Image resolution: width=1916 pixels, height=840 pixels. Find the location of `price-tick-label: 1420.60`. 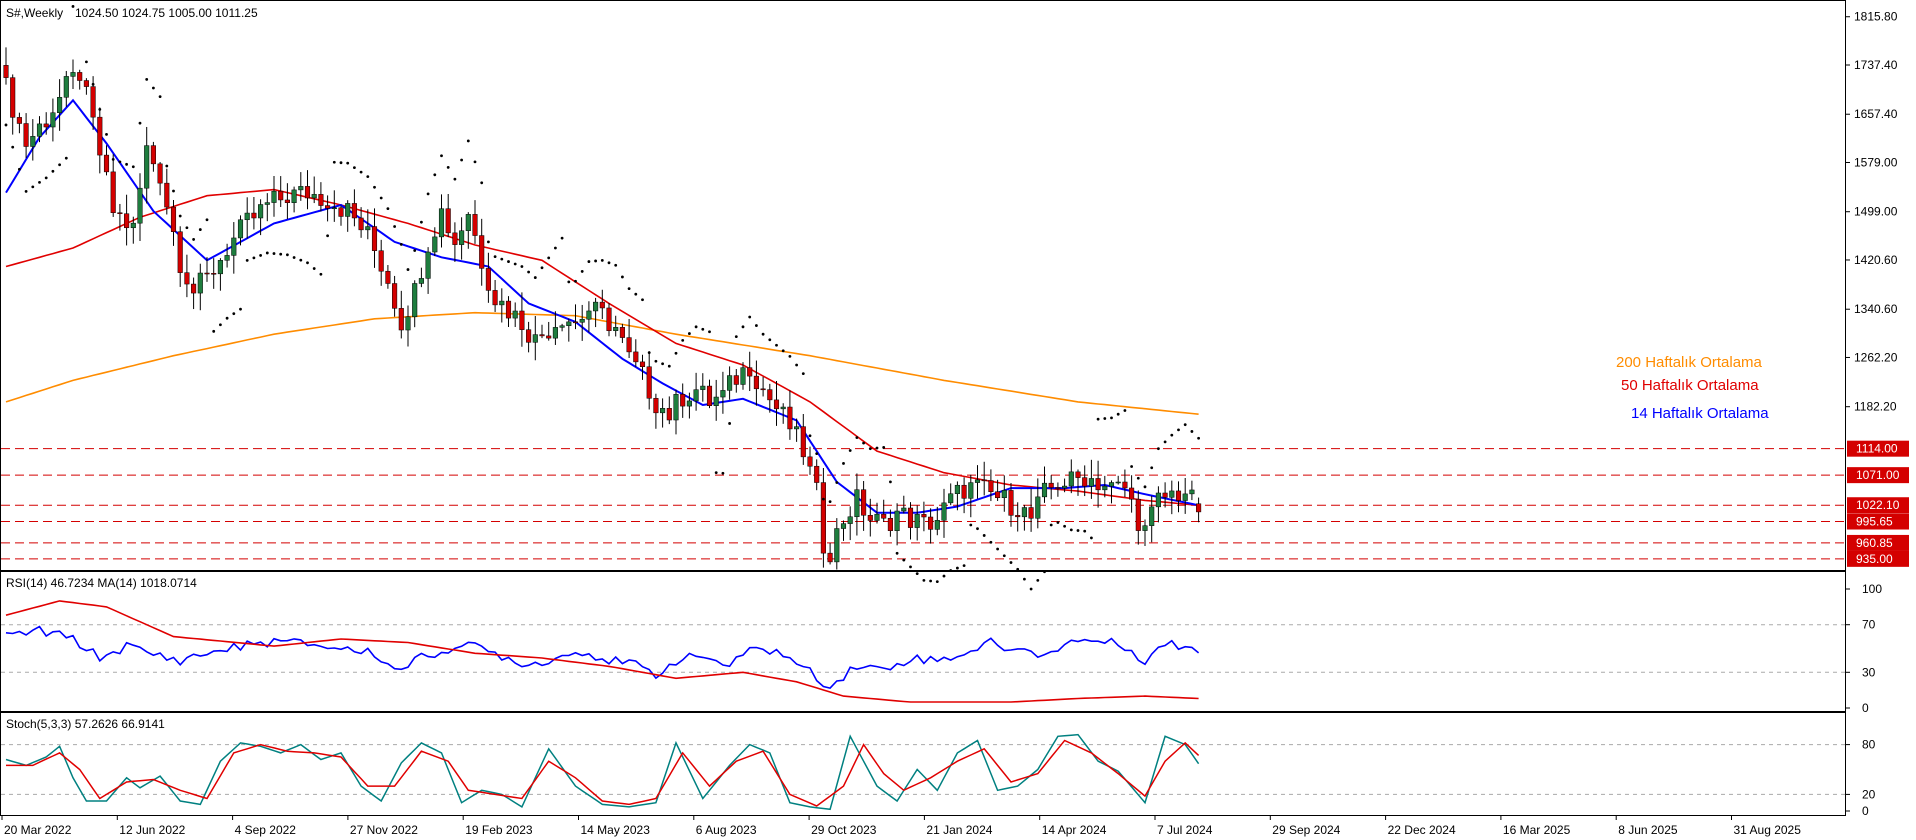

price-tick-label: 1420.60 is located at coordinates (1876, 260).